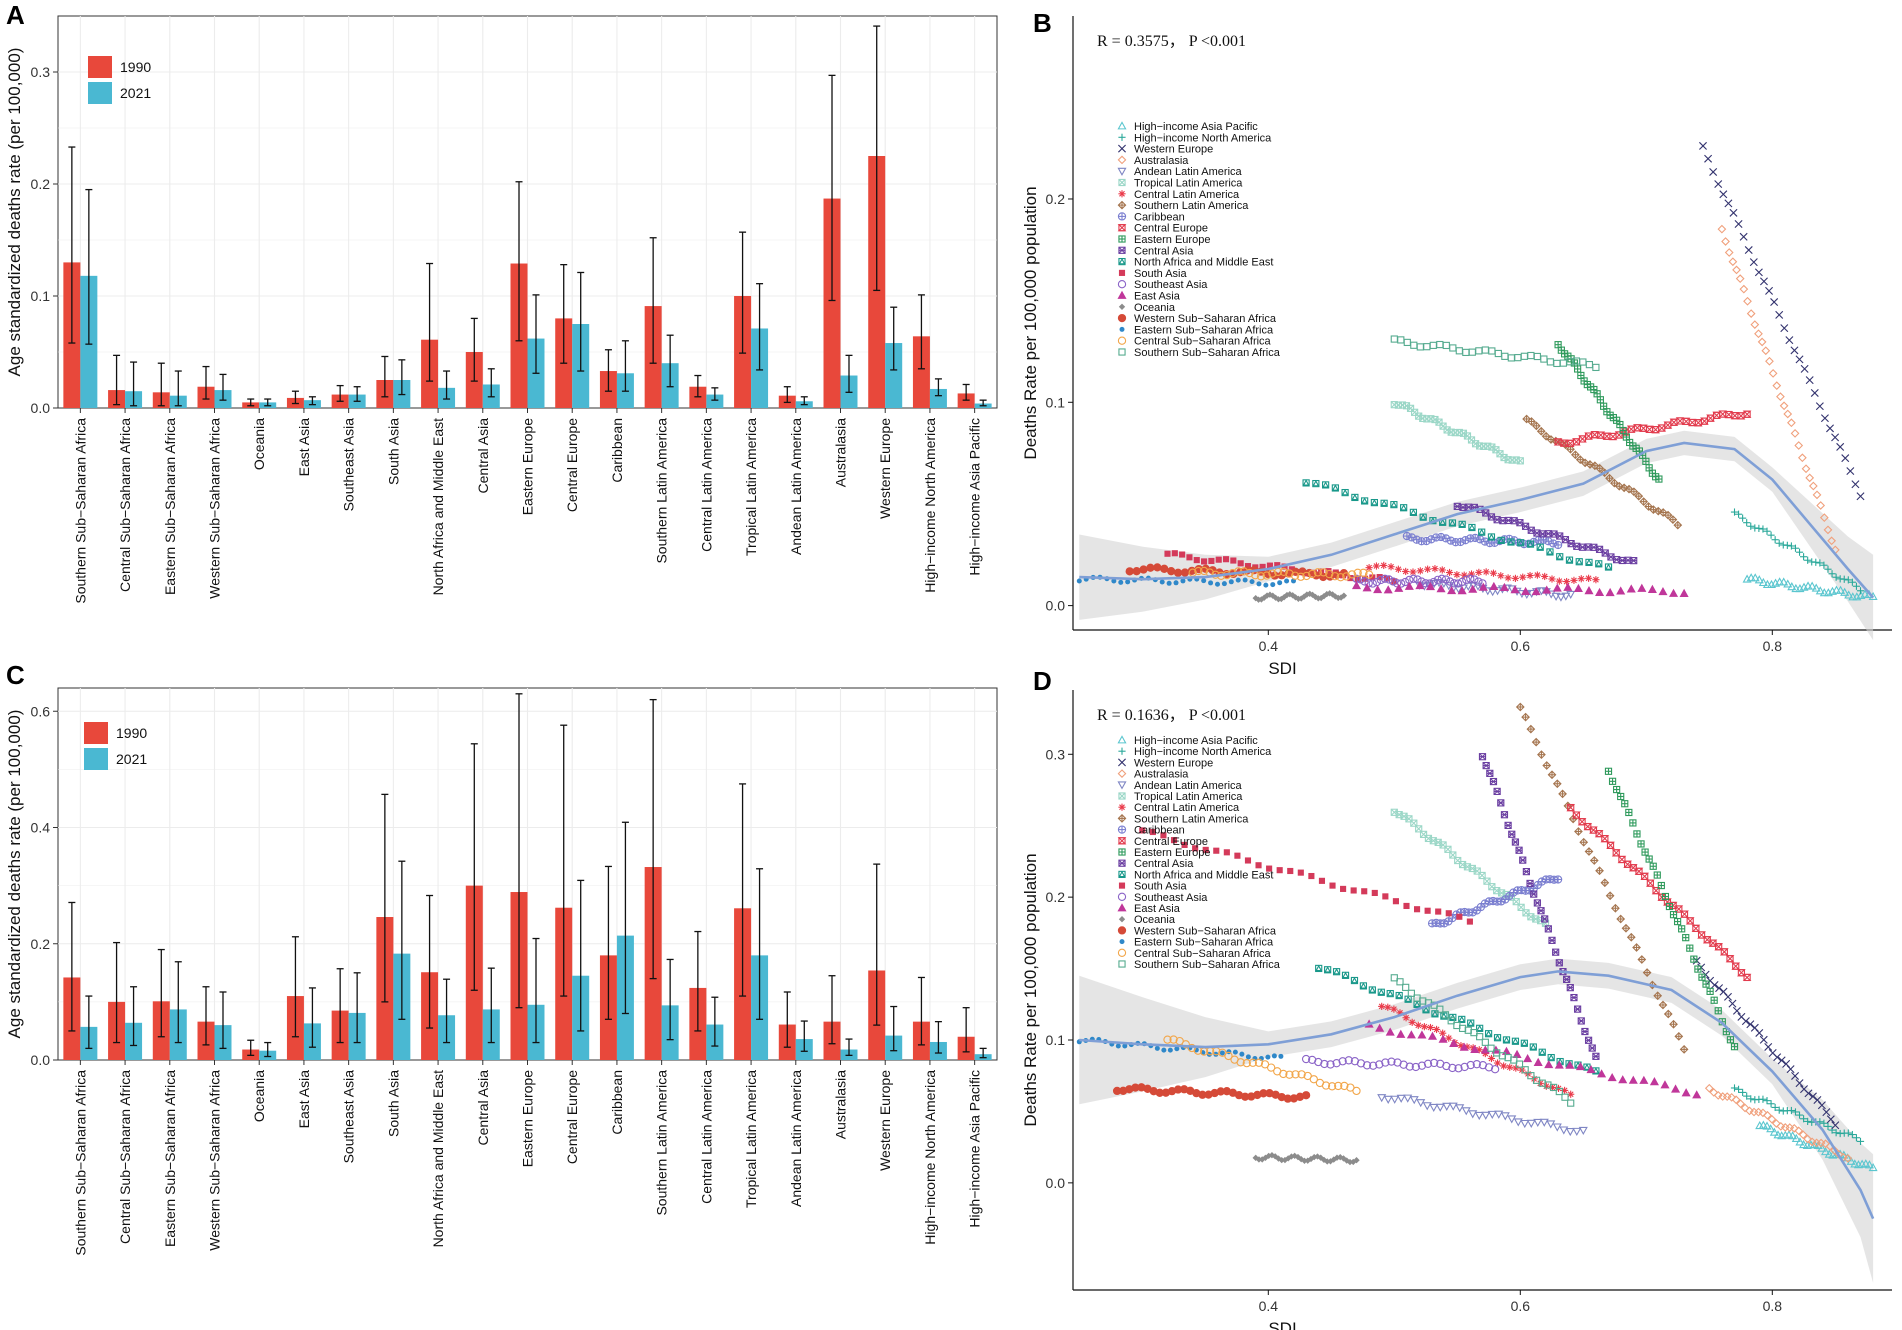 The image size is (1902, 1330). What do you see at coordinates (41, 944) in the screenshot?
I see `y-tick-label: 0.2` at bounding box center [41, 944].